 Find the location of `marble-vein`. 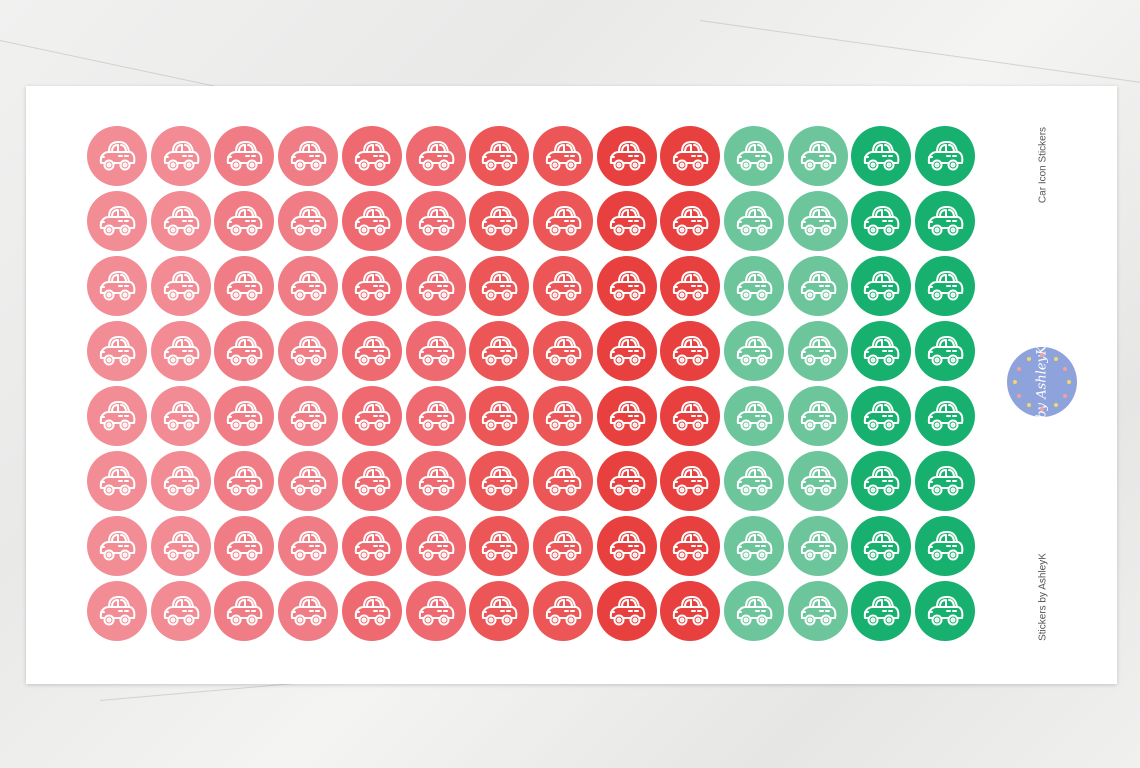

marble-vein is located at coordinates (919, 55).